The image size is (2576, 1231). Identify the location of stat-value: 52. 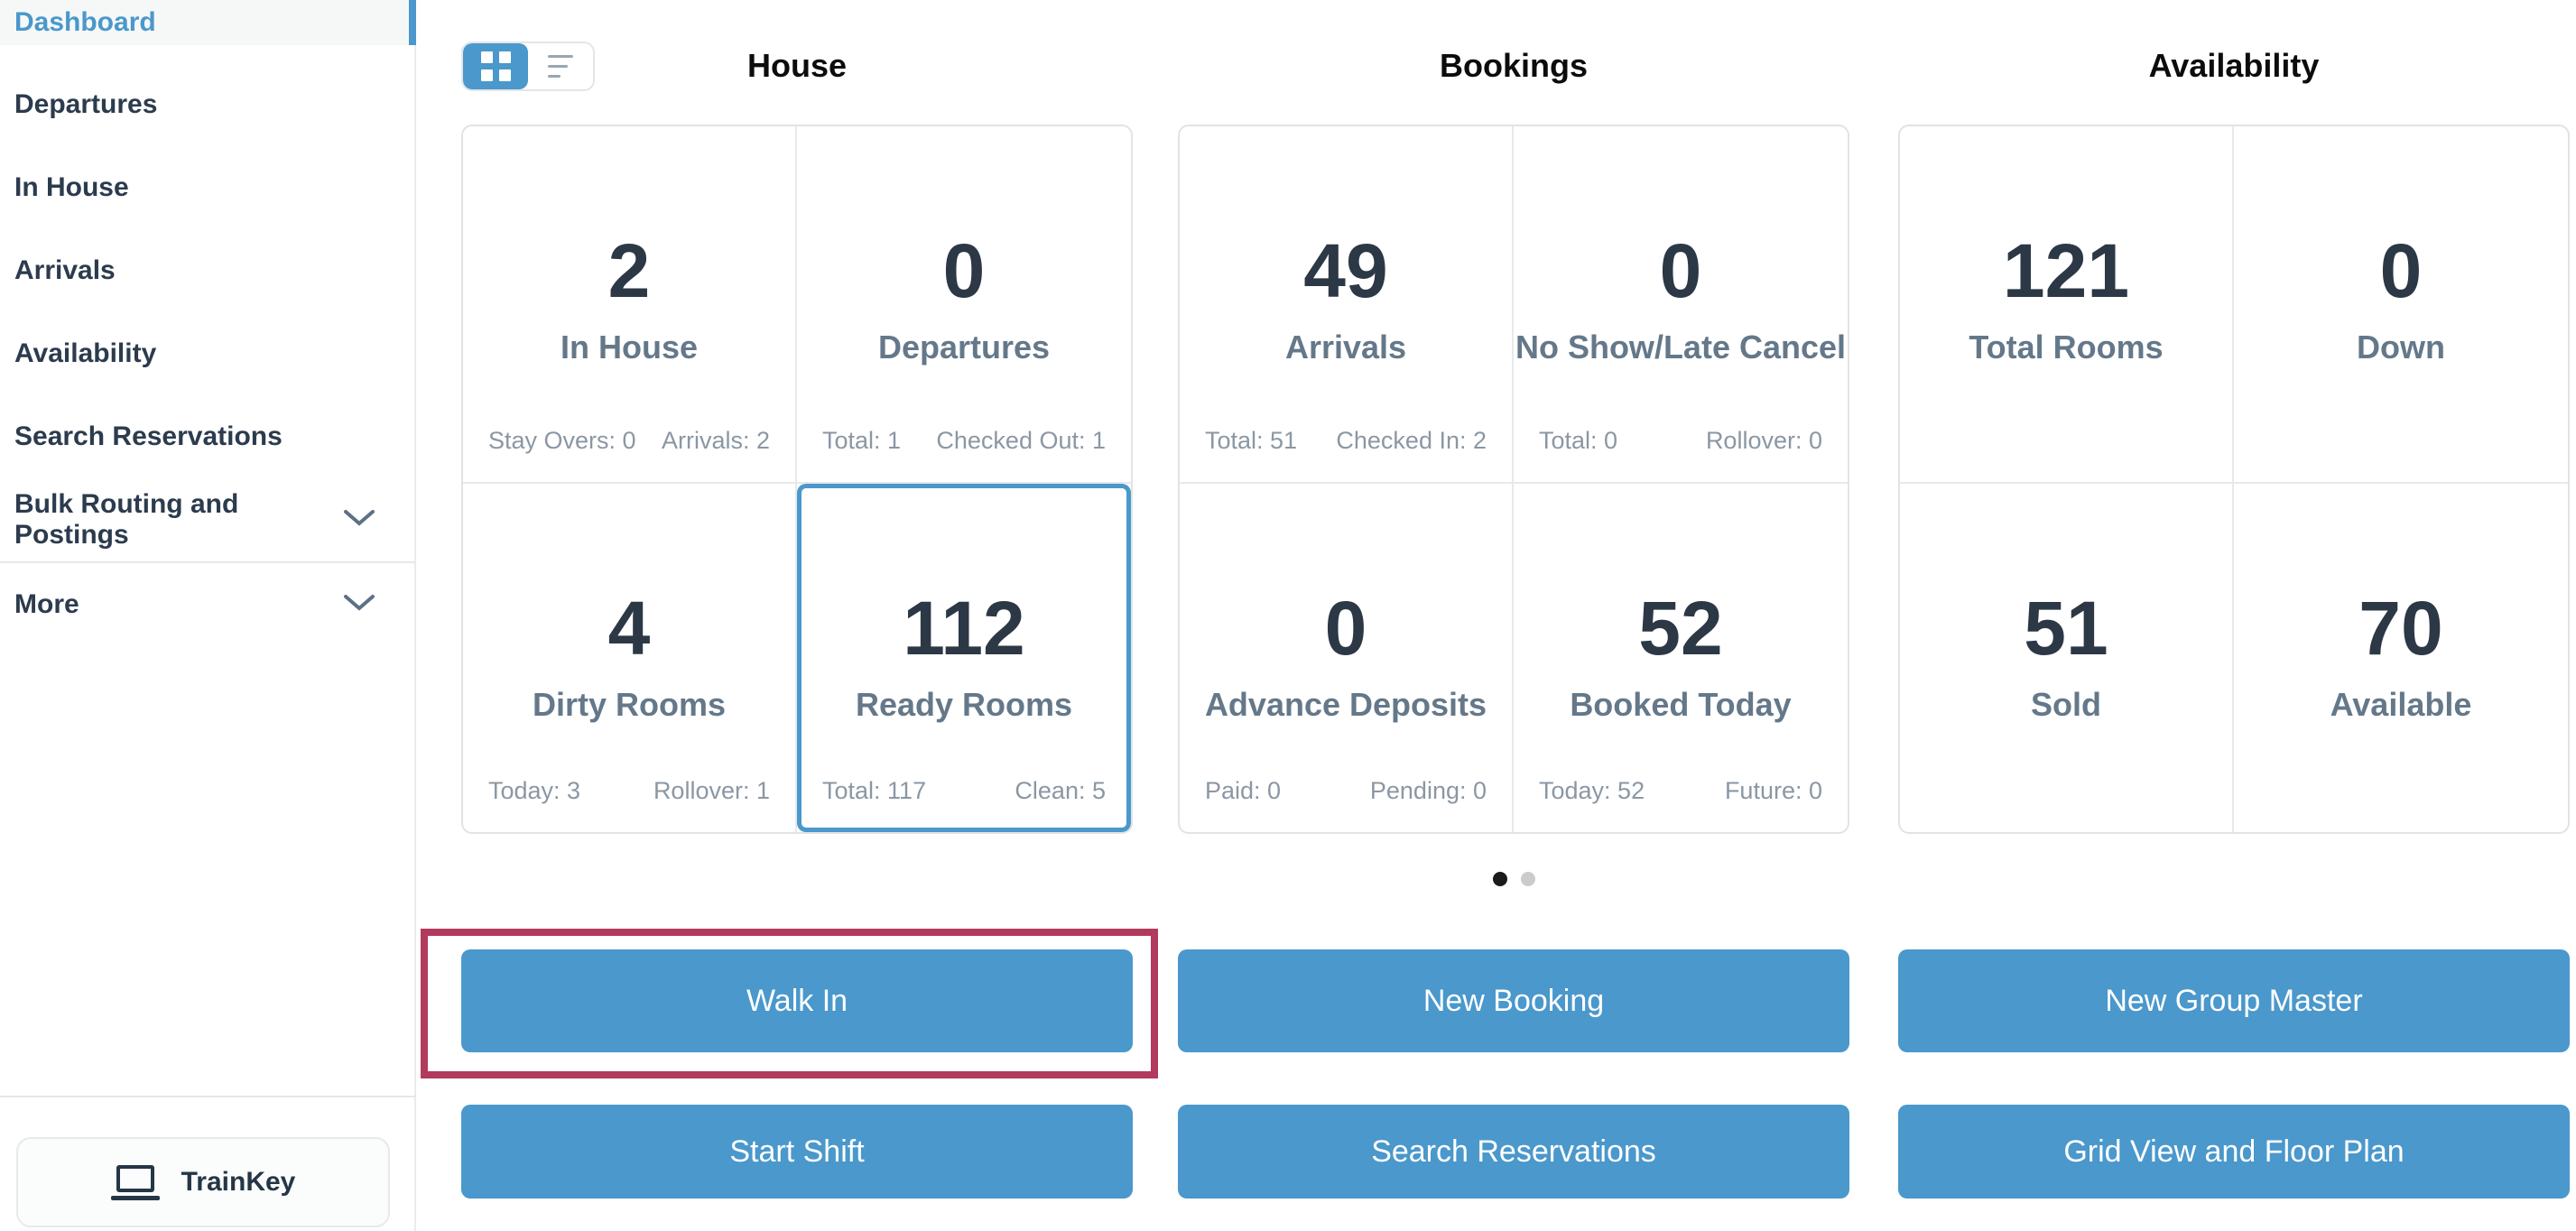
(1680, 628).